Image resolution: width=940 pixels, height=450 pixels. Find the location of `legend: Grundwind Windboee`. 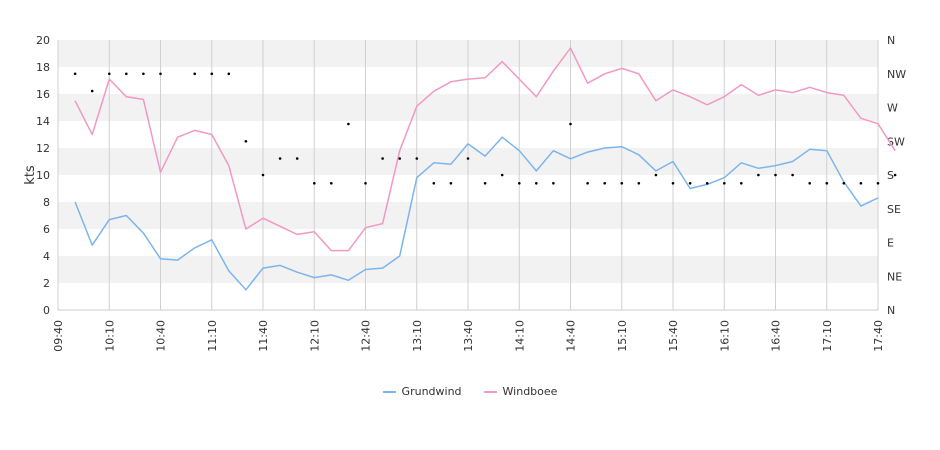

legend: Grundwind Windboee is located at coordinates (470, 391).